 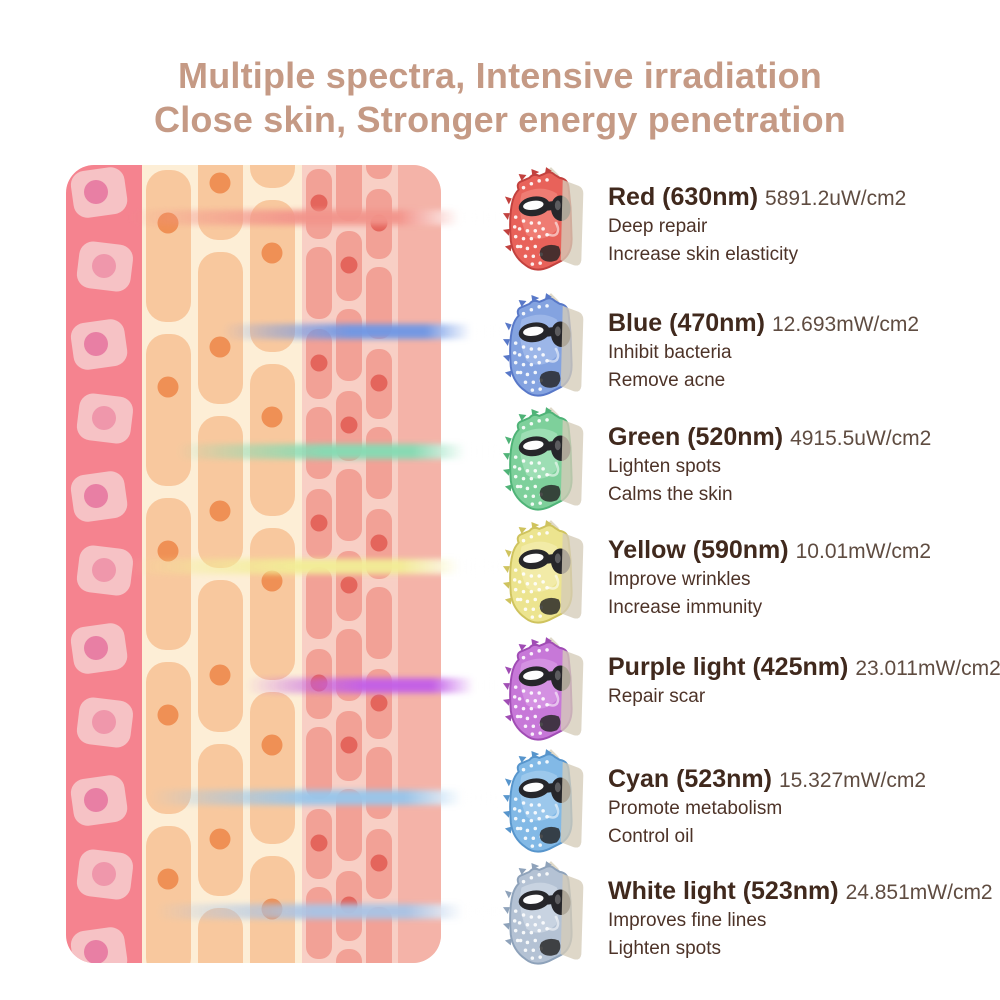 I want to click on light-power: 12.693mW/cm2, so click(x=845, y=324).